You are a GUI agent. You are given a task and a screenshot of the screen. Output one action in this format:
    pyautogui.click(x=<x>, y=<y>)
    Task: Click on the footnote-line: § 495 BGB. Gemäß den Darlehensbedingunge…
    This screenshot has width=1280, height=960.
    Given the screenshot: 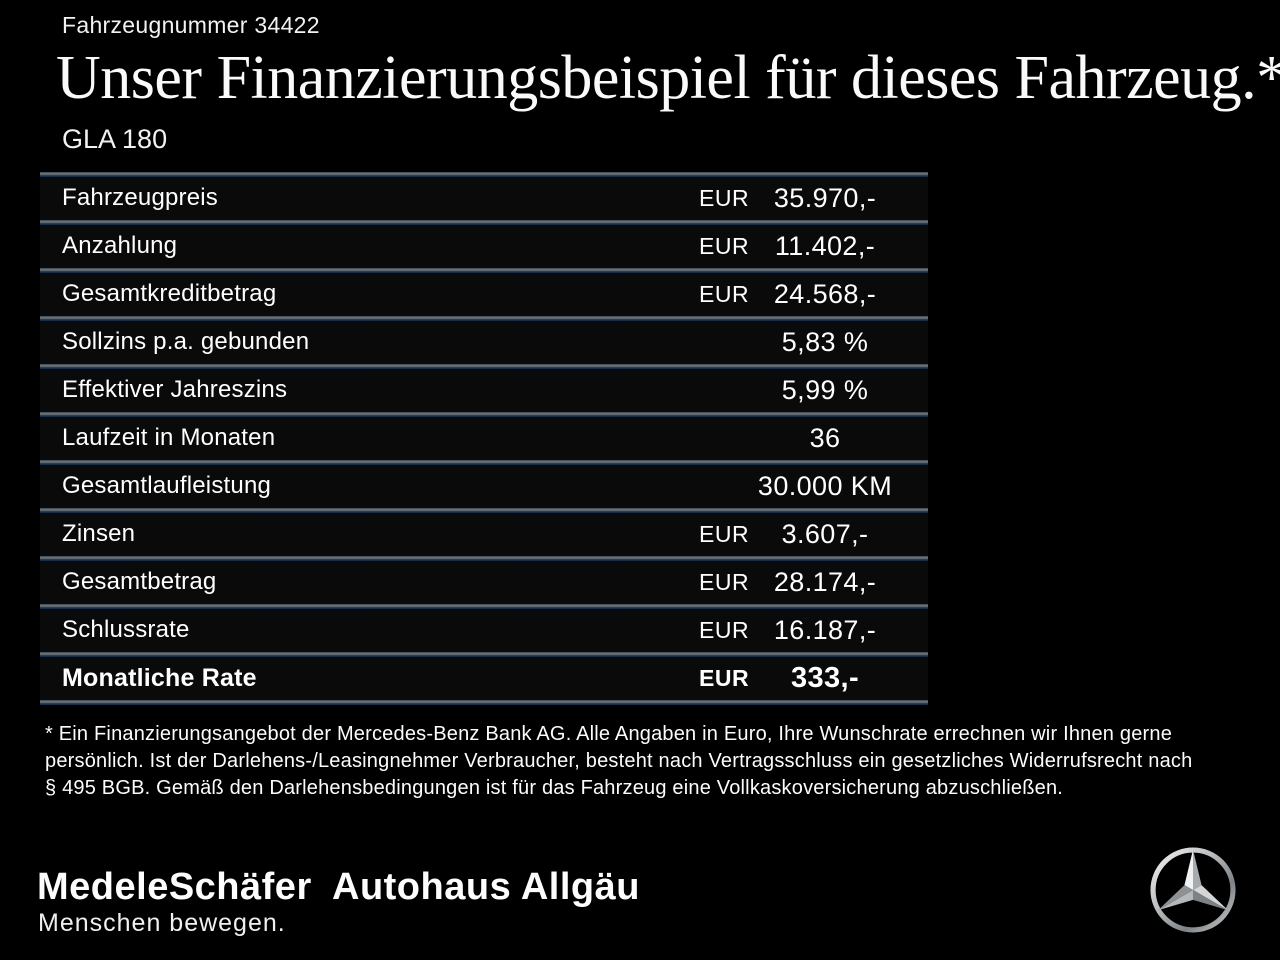 What is the action you would take?
    pyautogui.click(x=554, y=788)
    